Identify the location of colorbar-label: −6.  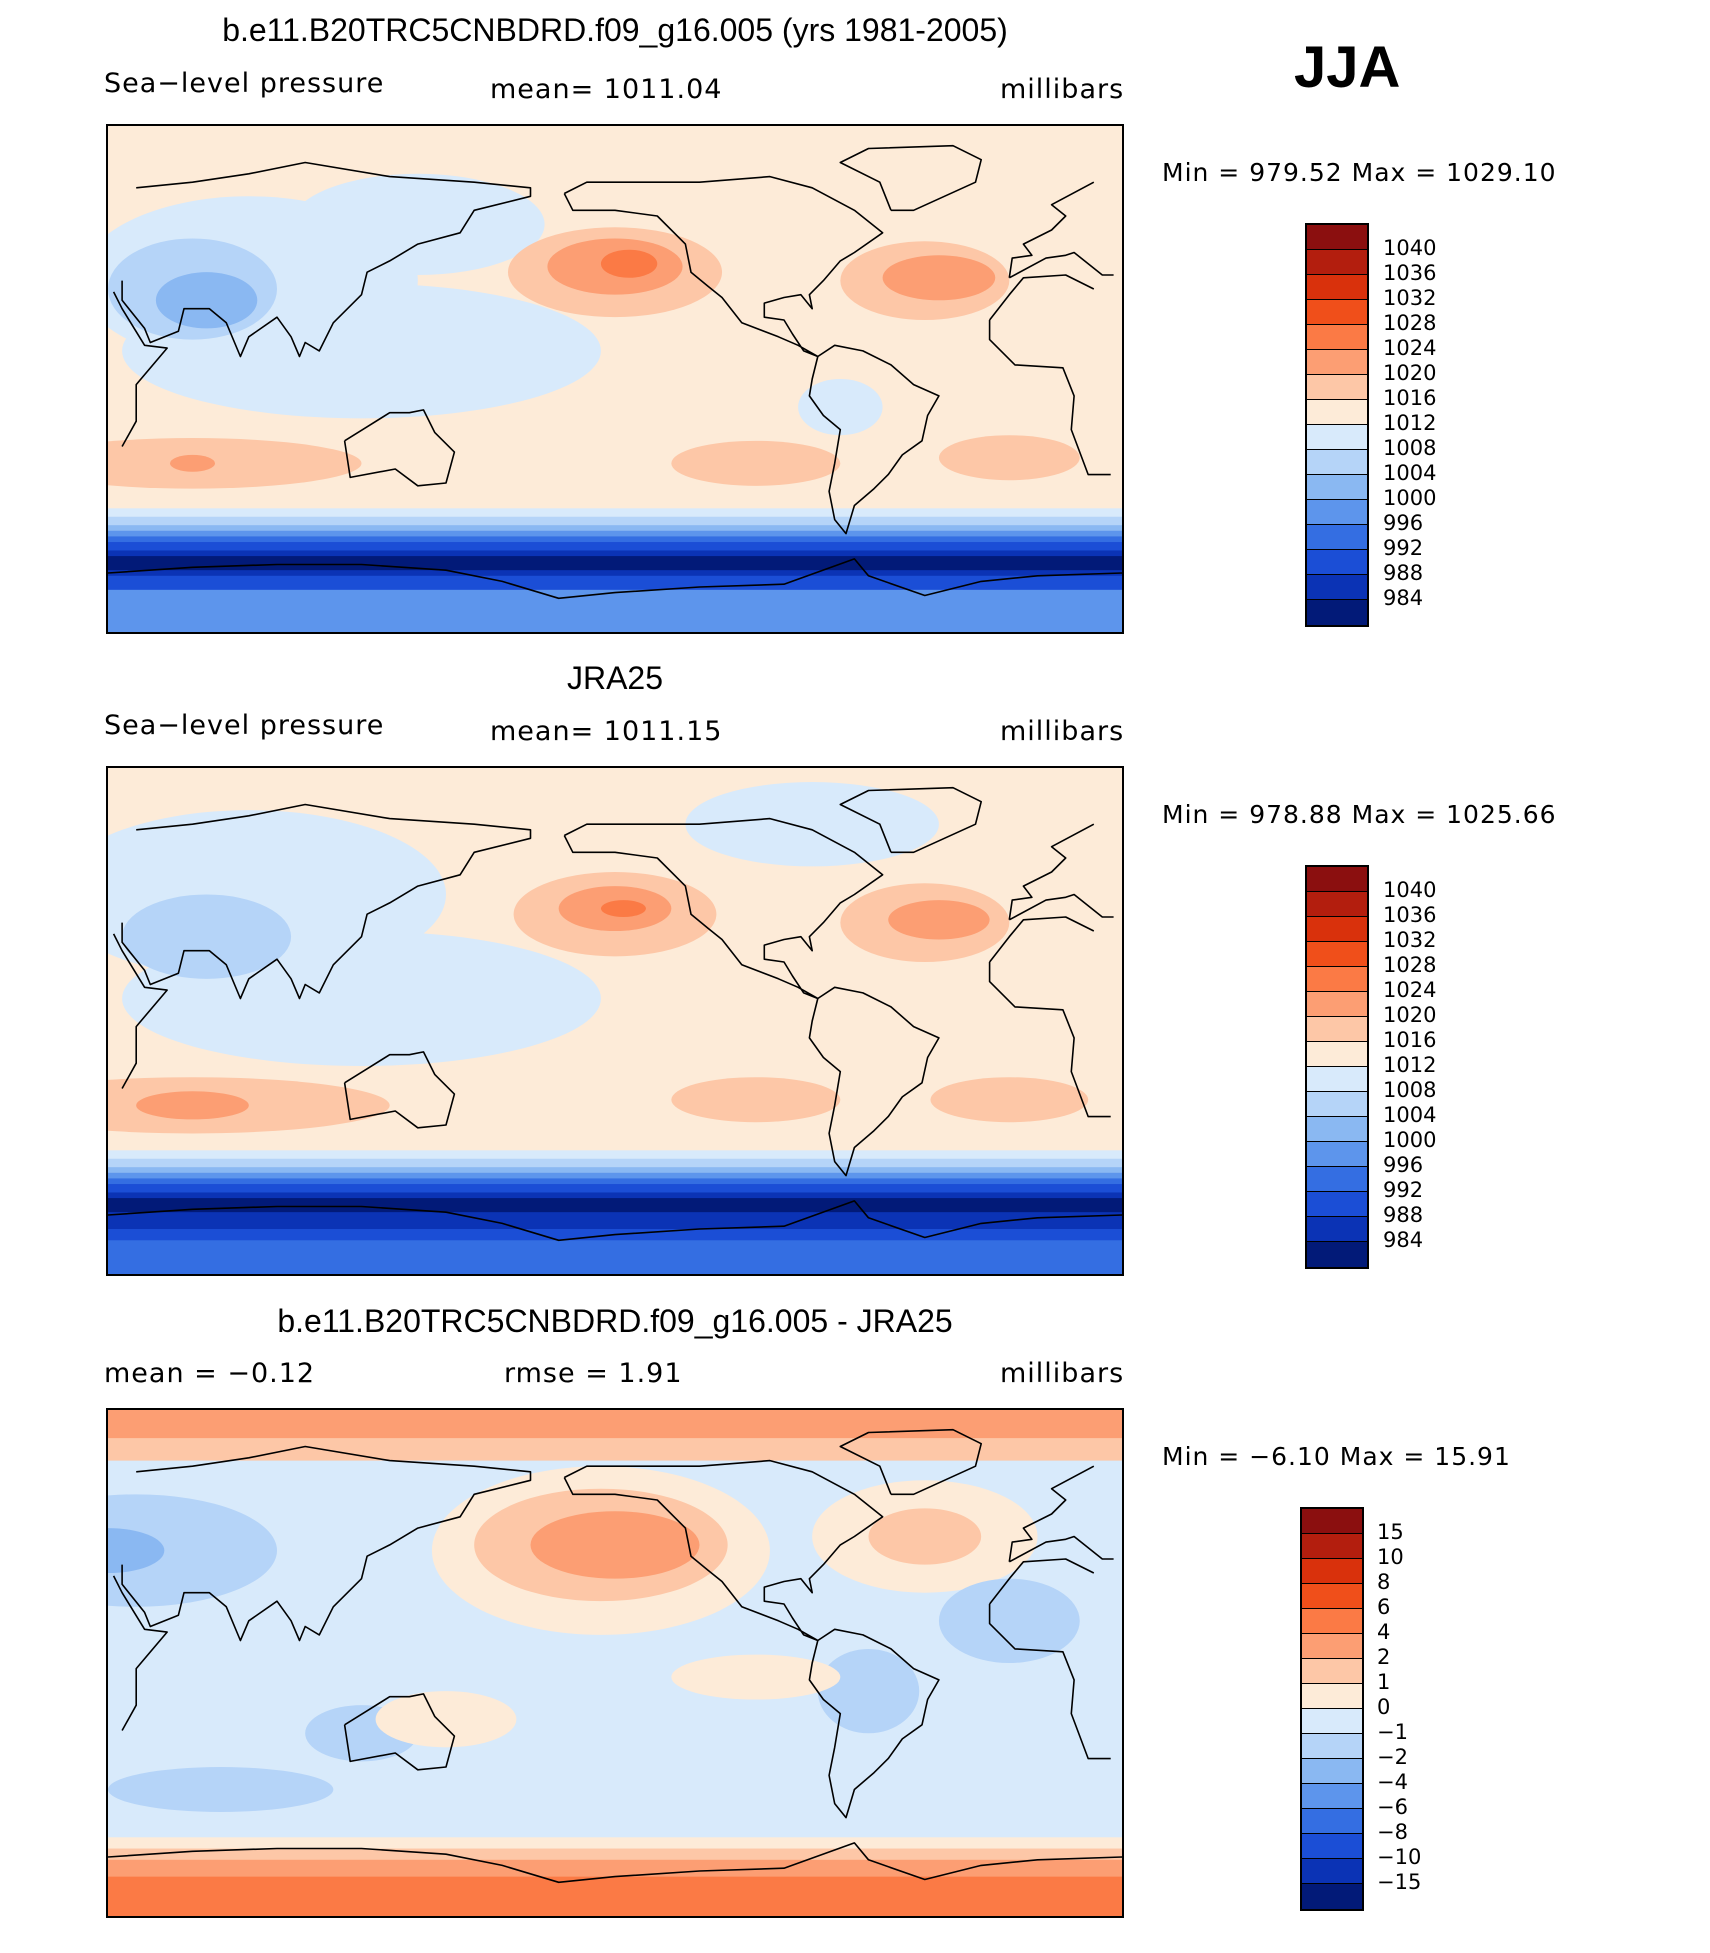
(1392, 1807).